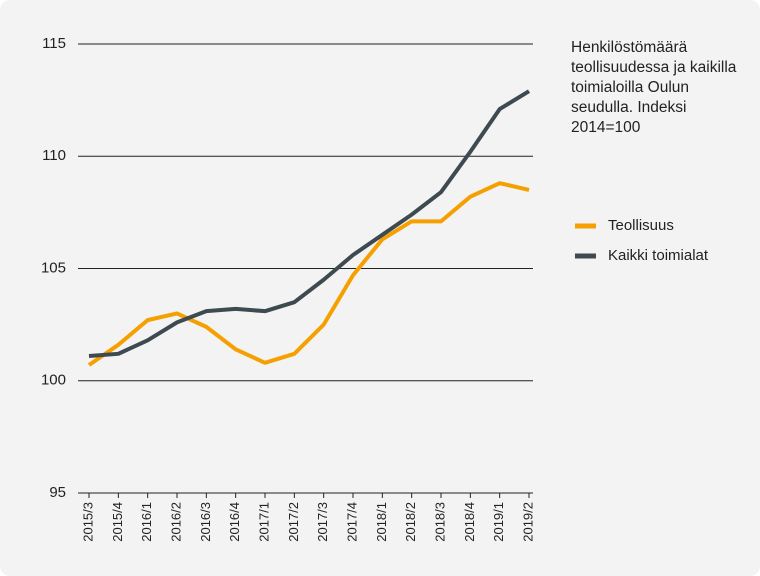 The image size is (760, 576). I want to click on x-tick-label: 2018/1, so click(381, 522).